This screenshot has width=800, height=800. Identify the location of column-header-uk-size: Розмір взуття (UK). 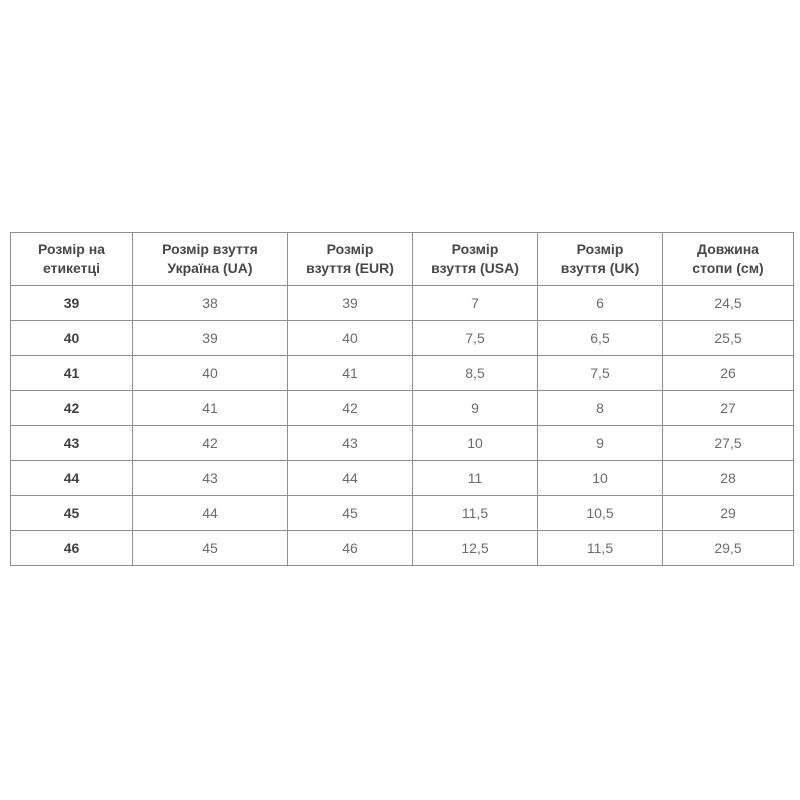
(600, 259).